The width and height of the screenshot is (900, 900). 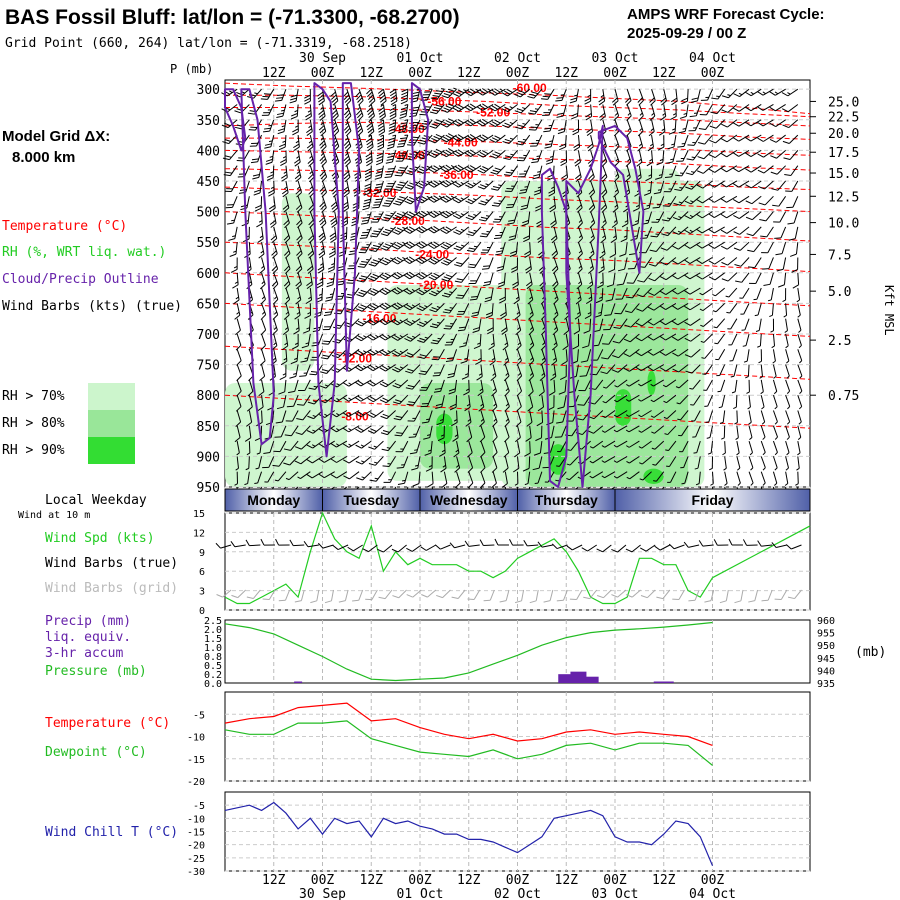 I want to click on top-date-label: 03 Oct, so click(x=615, y=58).